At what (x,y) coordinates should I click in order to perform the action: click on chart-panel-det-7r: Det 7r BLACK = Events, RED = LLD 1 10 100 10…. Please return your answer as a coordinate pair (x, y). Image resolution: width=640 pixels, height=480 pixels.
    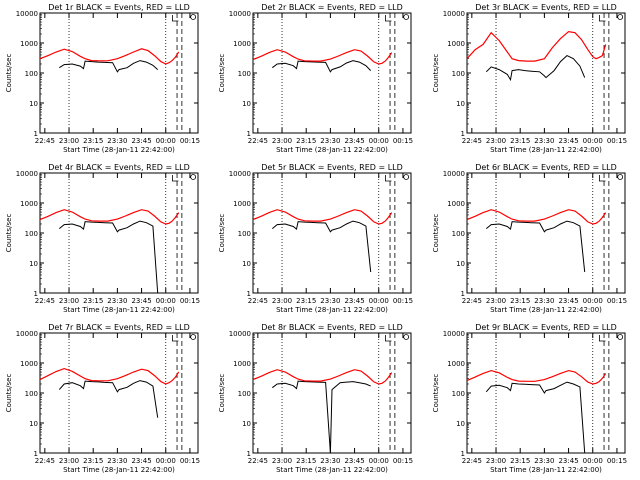
    Looking at the image, I should click on (102, 398).